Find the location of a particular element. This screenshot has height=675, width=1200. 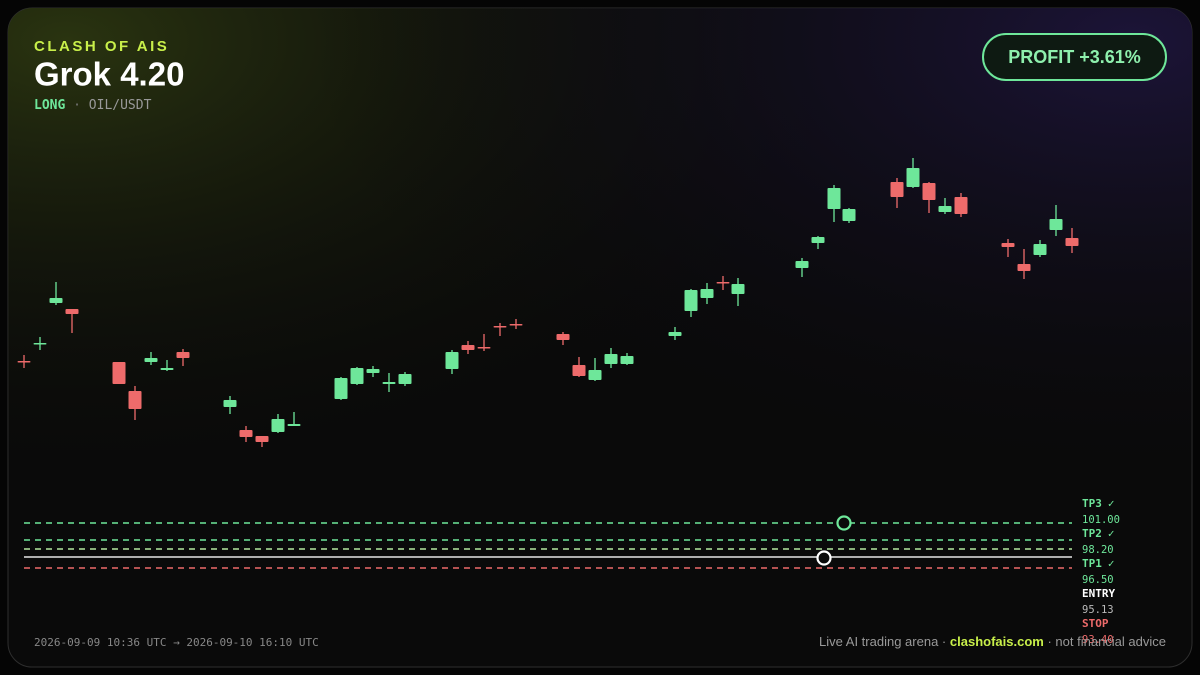

profit-badge is located at coordinates (1074, 57).